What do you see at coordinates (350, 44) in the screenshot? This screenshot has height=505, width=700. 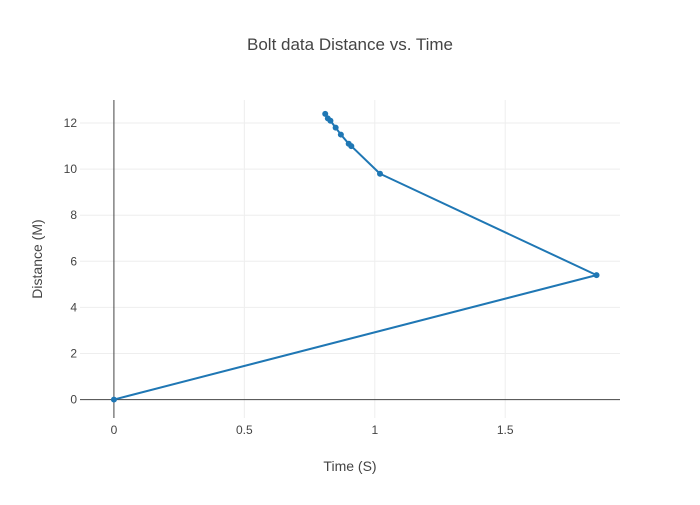 I see `chart-title: Bolt data Distance vs. Time` at bounding box center [350, 44].